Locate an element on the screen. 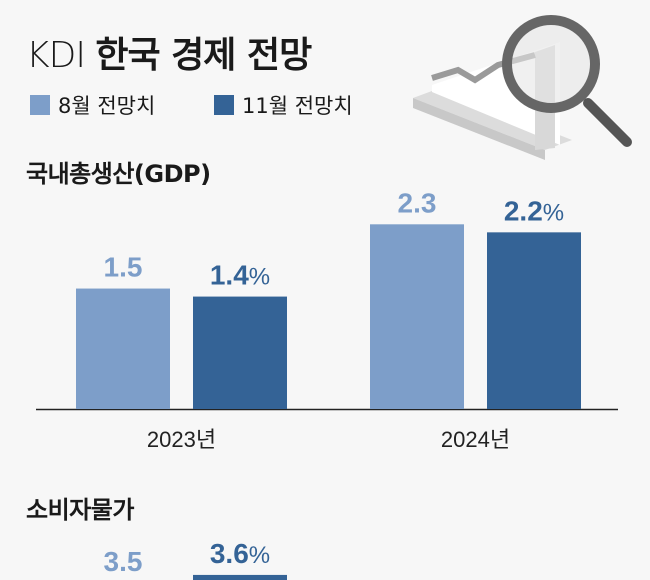 The image size is (650, 580). legend-item-november: 11월 전망치 is located at coordinates (283, 105).